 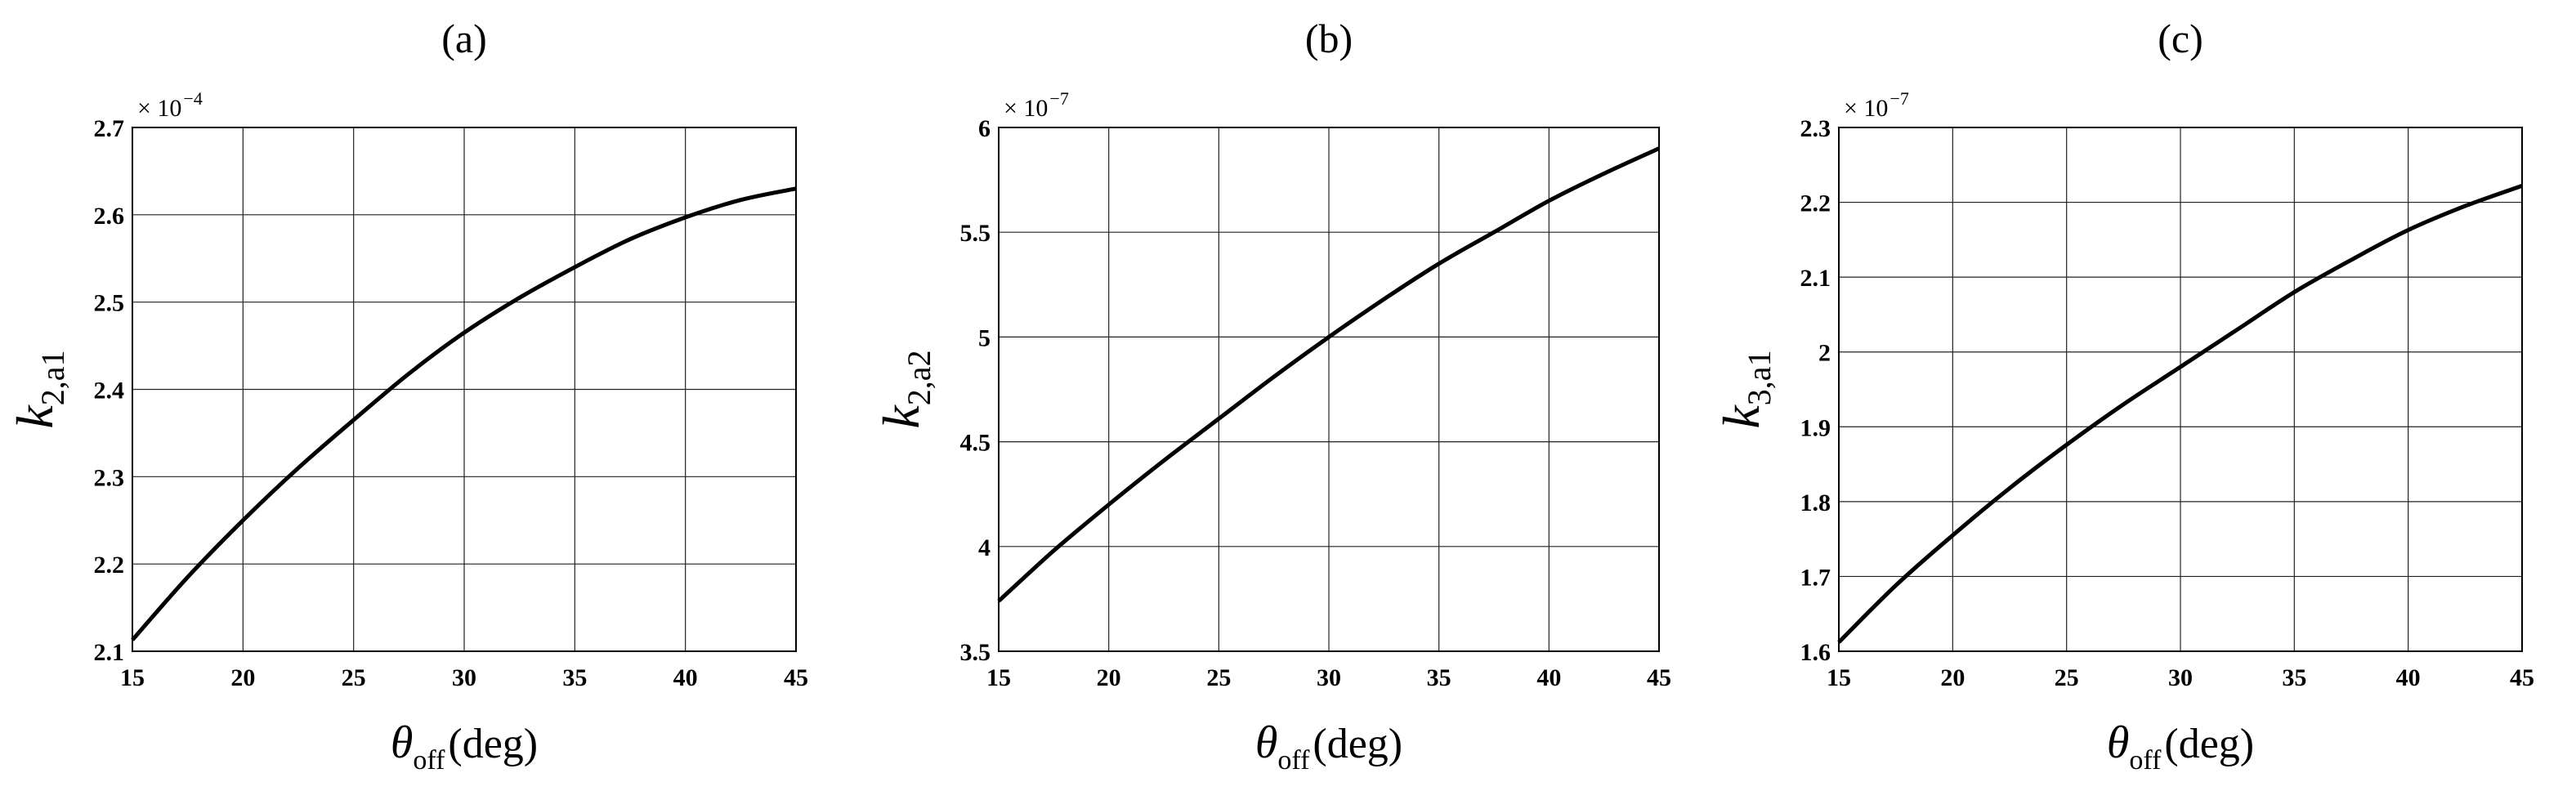 I want to click on y-tick-label: 1.8, so click(x=1815, y=502).